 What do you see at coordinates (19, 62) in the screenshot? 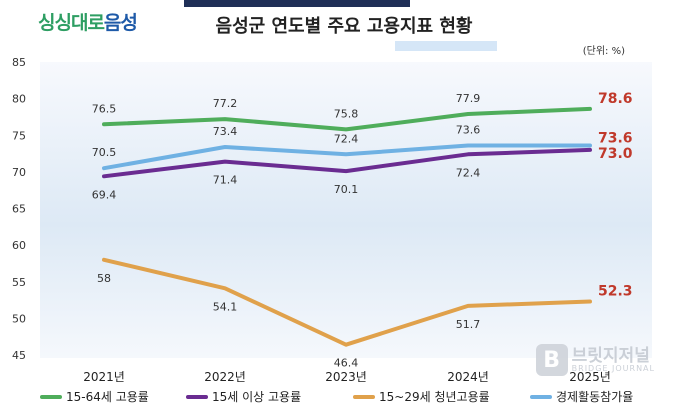
I see `y-tick-label: 85` at bounding box center [19, 62].